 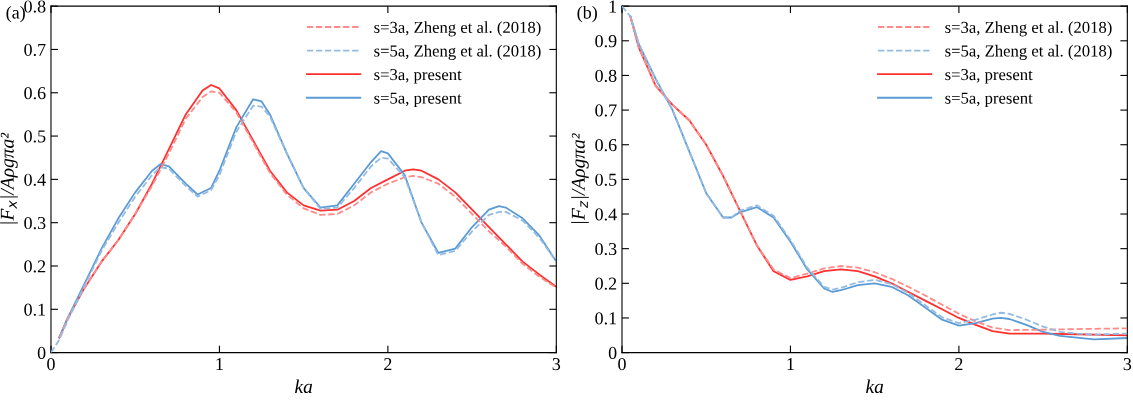 I want to click on chart-title: (a), so click(x=15, y=14).